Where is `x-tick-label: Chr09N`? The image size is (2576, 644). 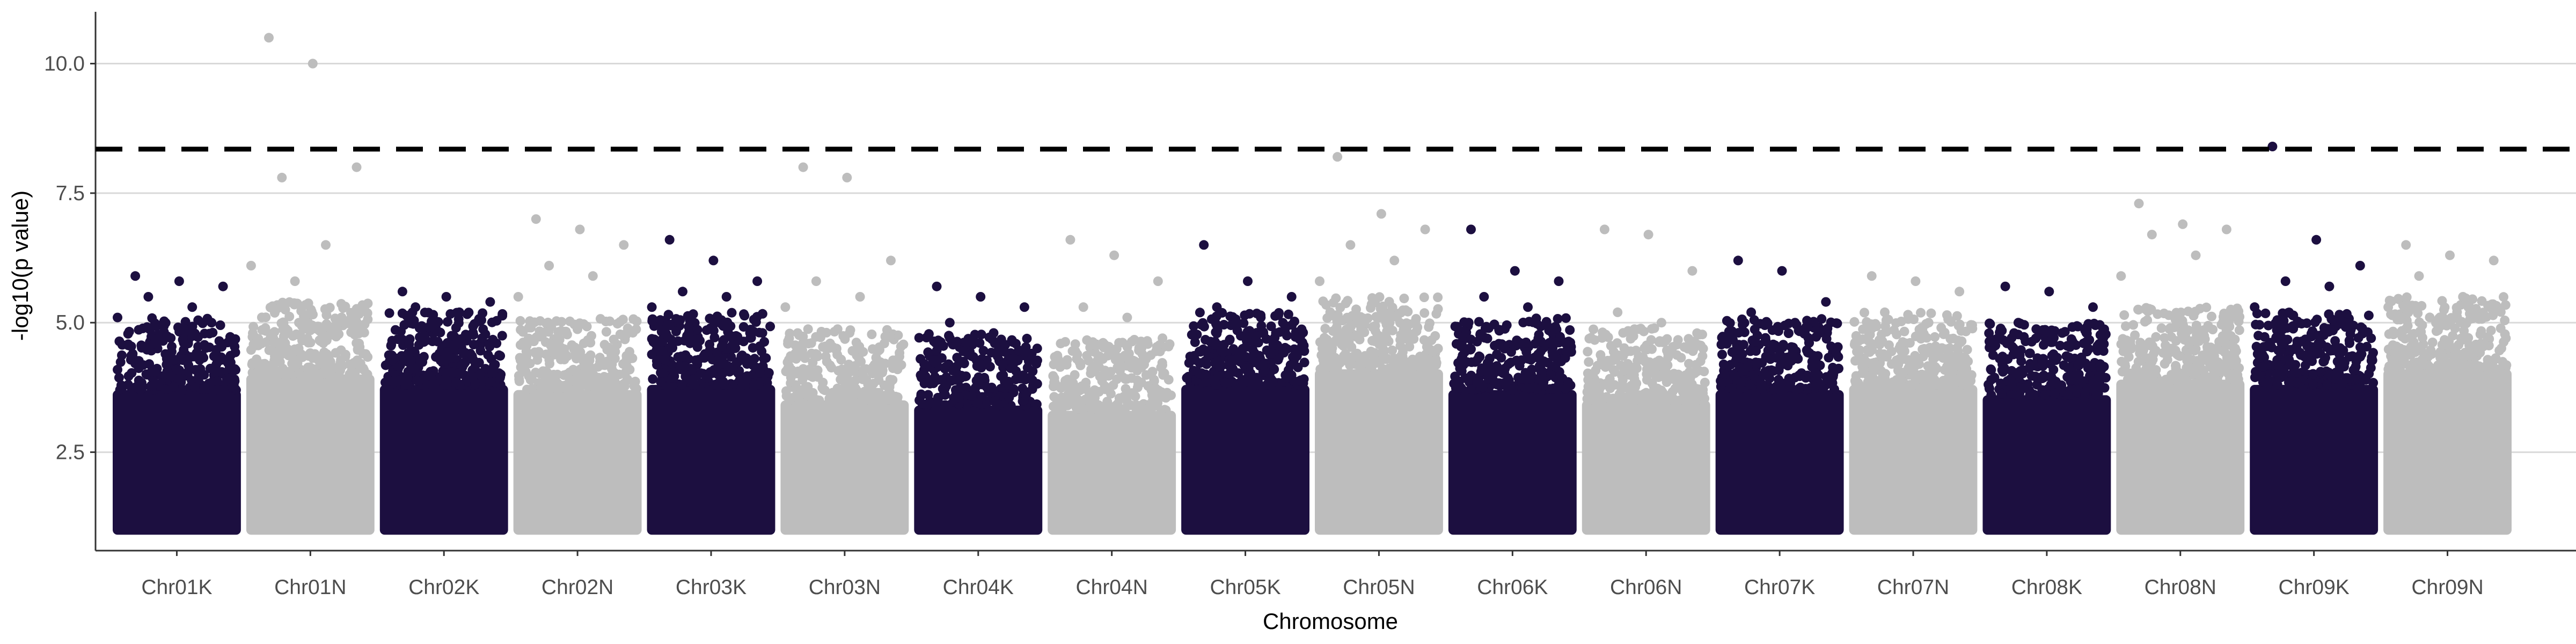
x-tick-label: Chr09N is located at coordinates (2447, 587).